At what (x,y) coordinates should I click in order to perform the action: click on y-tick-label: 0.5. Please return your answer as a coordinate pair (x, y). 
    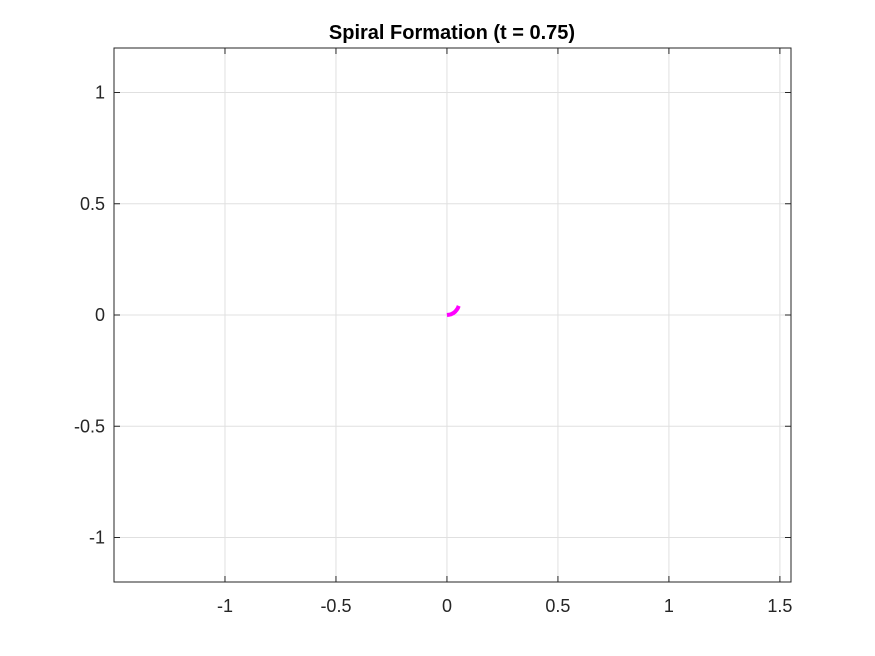
    Looking at the image, I should click on (92, 204).